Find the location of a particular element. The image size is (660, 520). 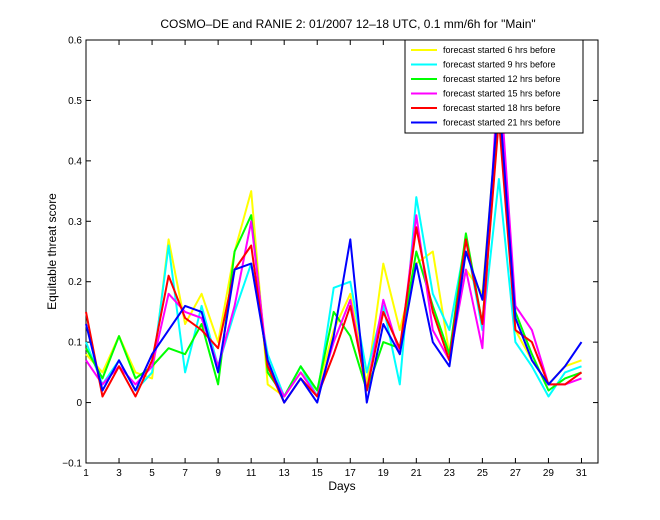

y-tick-label: 0 is located at coordinates (79, 403).